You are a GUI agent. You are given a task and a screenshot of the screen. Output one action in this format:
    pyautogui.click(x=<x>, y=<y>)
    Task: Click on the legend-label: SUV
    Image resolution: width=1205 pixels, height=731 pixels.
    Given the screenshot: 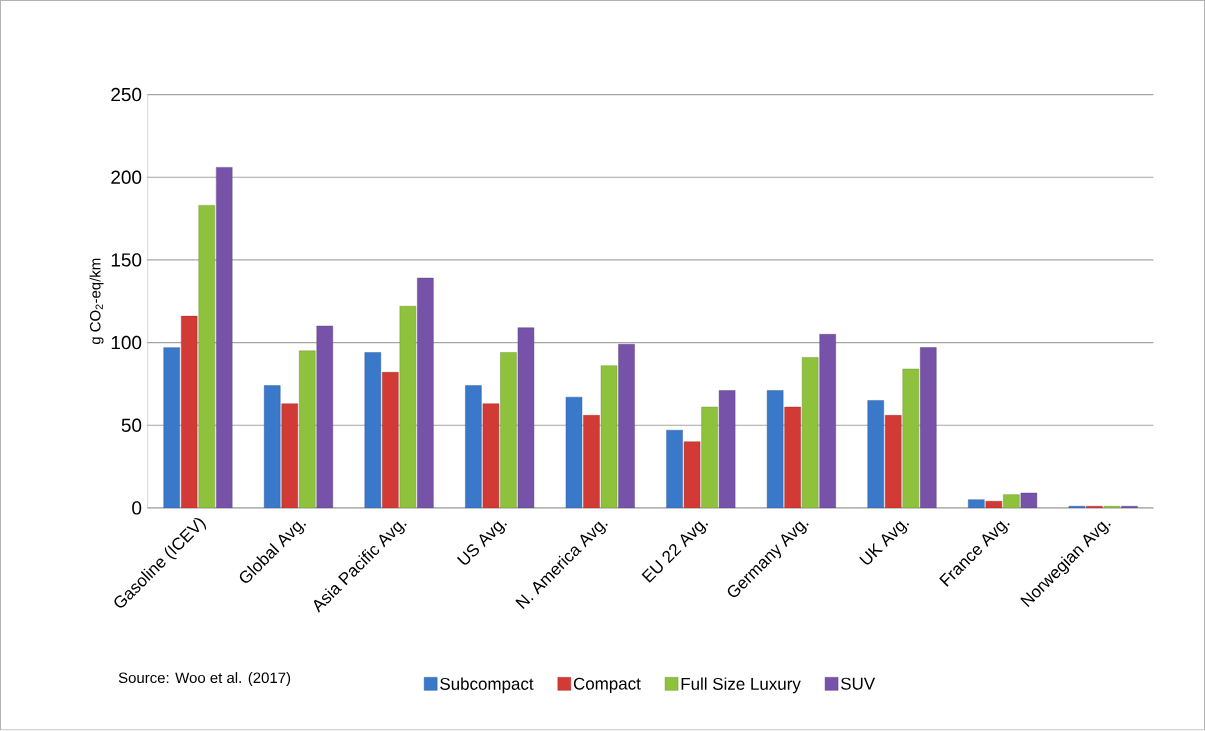 What is the action you would take?
    pyautogui.click(x=858, y=683)
    